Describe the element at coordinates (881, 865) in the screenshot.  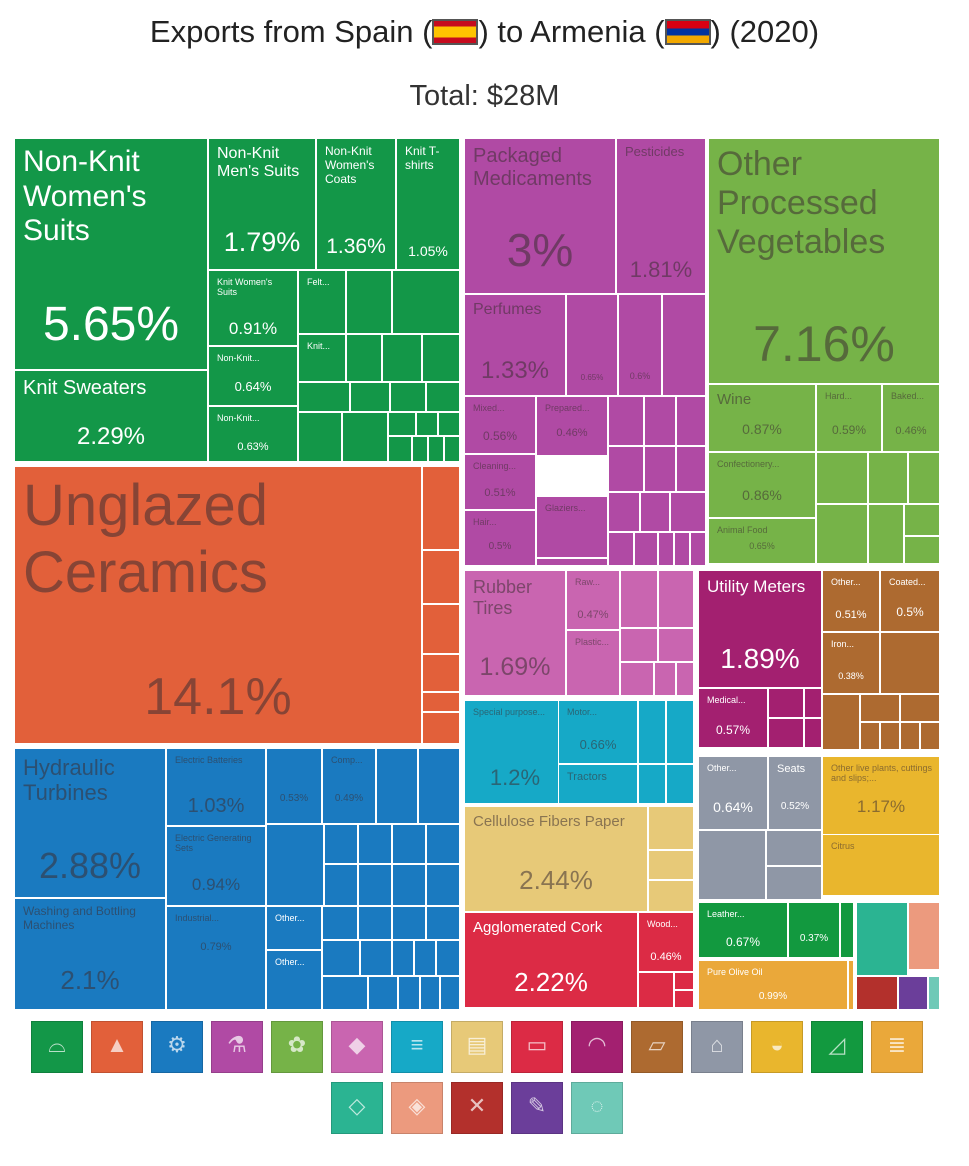
I see `tile-animals: Citrus` at that location.